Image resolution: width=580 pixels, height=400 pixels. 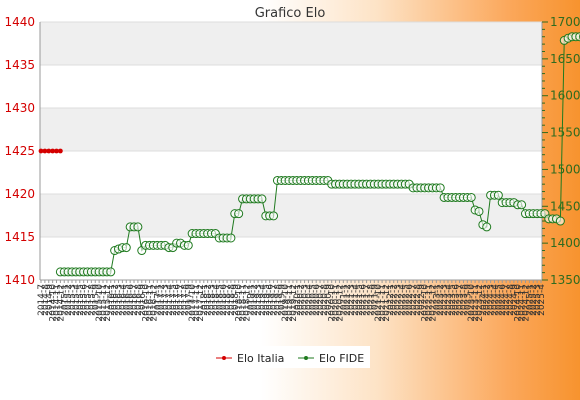 I want to click on x-tick-label: 2020-1, so click(x=298, y=300).